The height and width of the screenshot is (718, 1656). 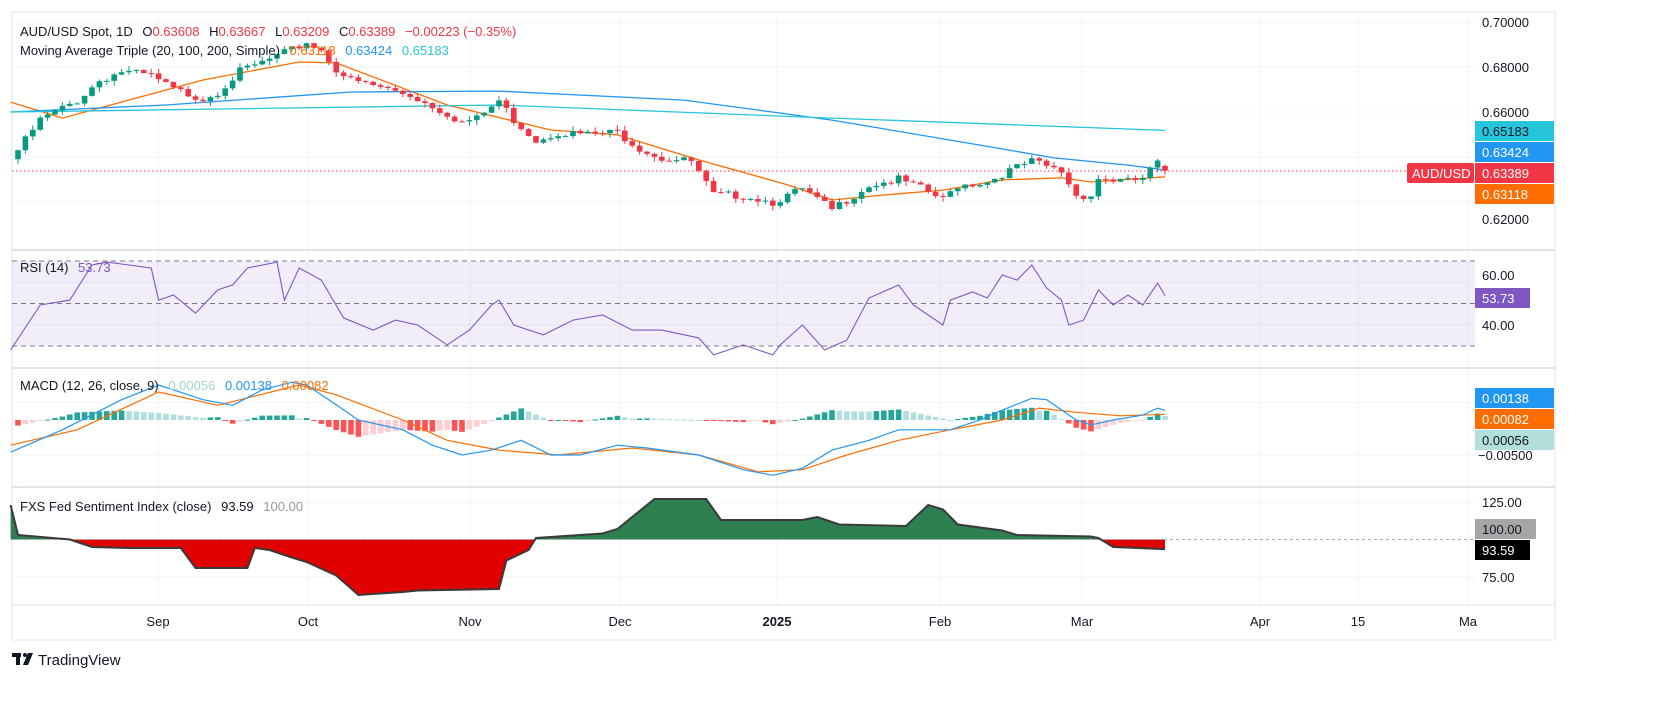 What do you see at coordinates (115, 506) in the screenshot?
I see `fsi-title: FXS Fed Sentiment Index (close)` at bounding box center [115, 506].